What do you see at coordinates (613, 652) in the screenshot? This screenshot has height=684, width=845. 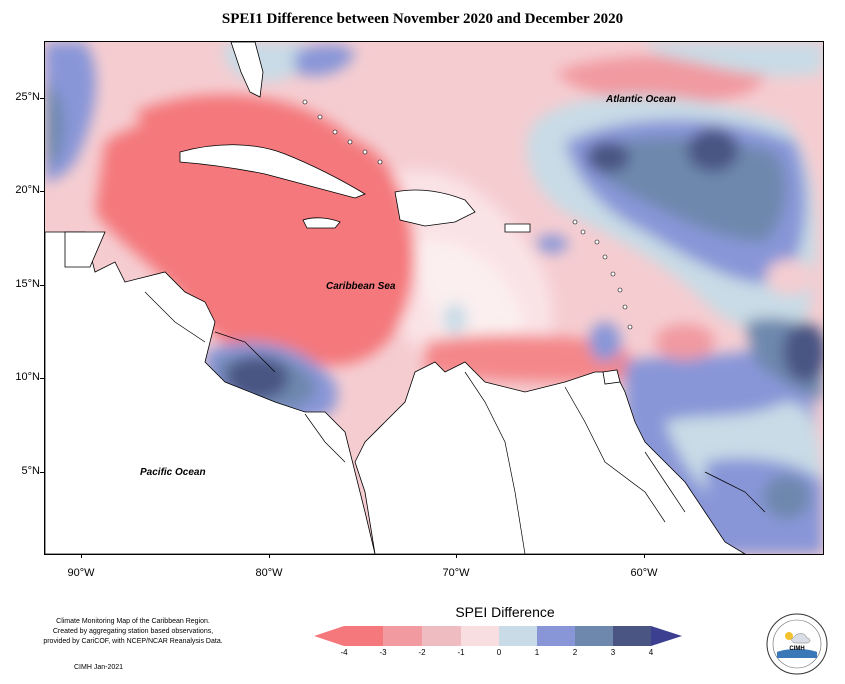 I see `legend-label: 3` at bounding box center [613, 652].